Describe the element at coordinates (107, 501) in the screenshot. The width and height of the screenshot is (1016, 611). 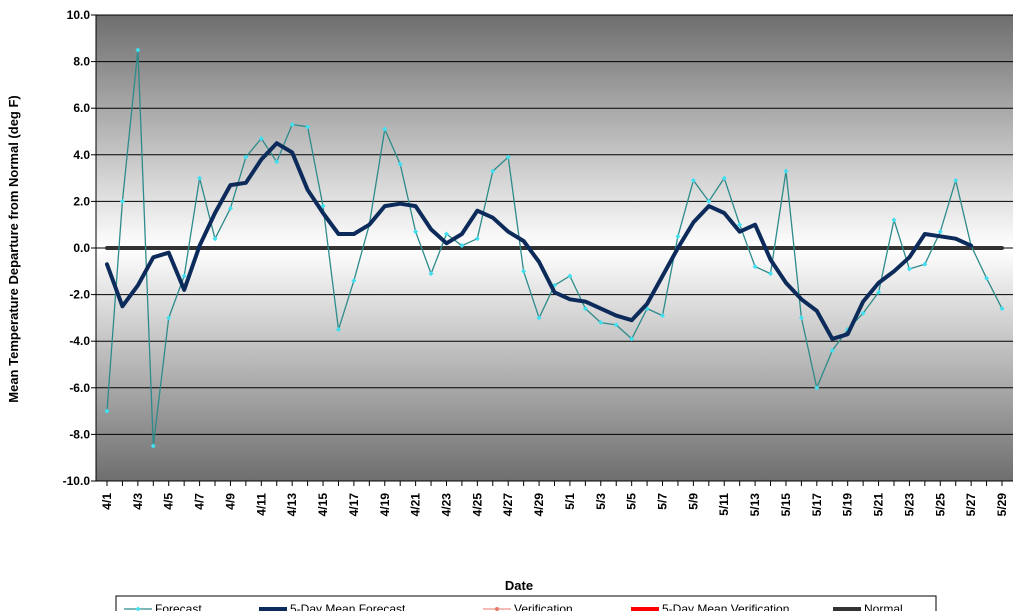
I see `x-tick-label: 4/1` at that location.